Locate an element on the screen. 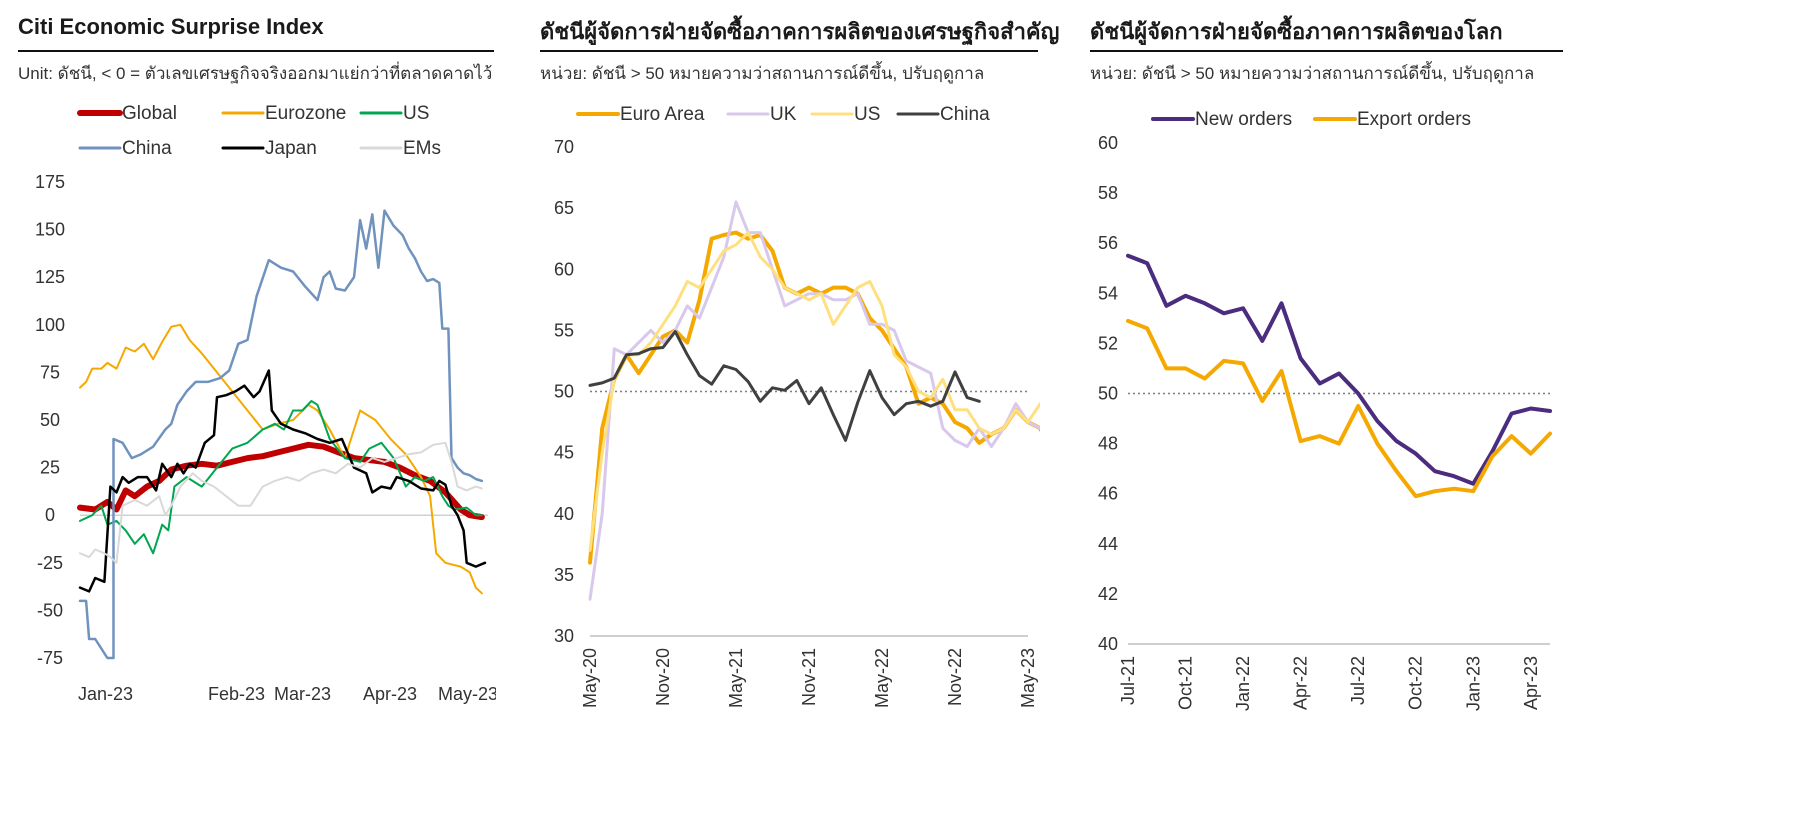 The height and width of the screenshot is (833, 1810). x-tick-label: Nov-21 is located at coordinates (809, 677).